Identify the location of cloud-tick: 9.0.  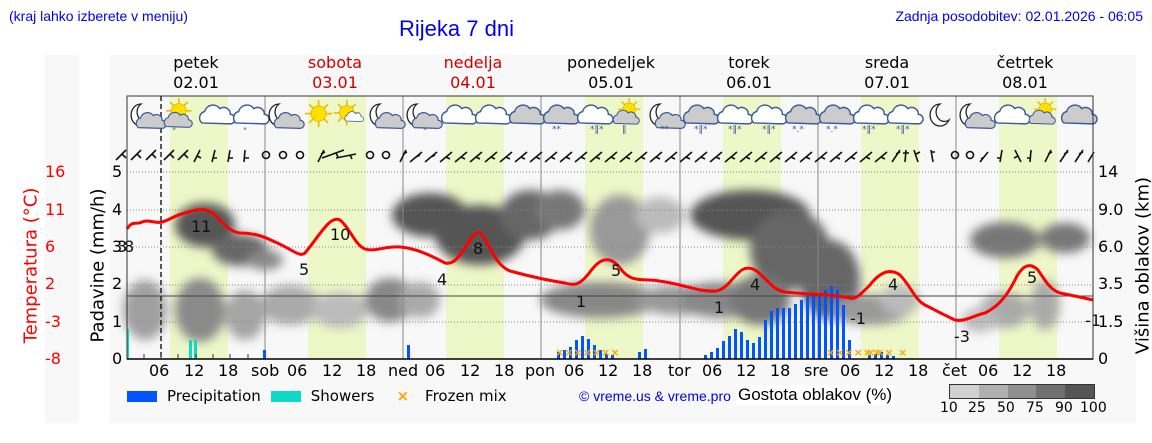
(1111, 209).